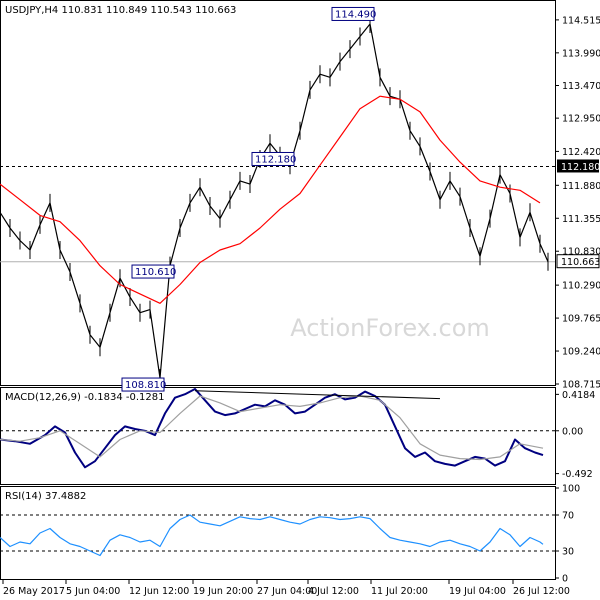 The image size is (600, 600). I want to click on y-tick-label: 0.00, so click(572, 431).